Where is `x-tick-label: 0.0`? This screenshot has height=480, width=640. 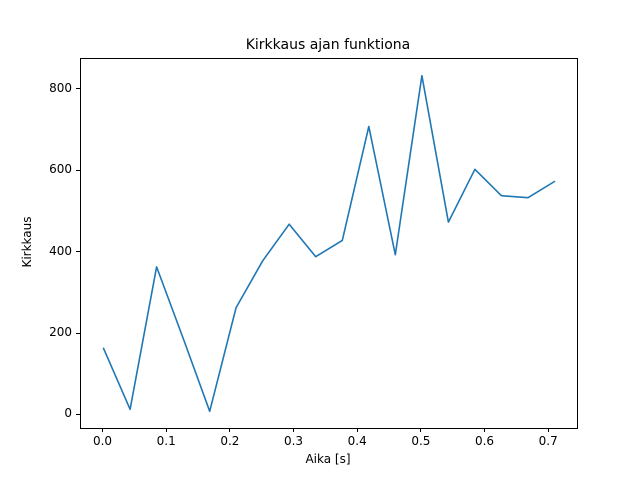 x-tick-label: 0.0 is located at coordinates (102, 441).